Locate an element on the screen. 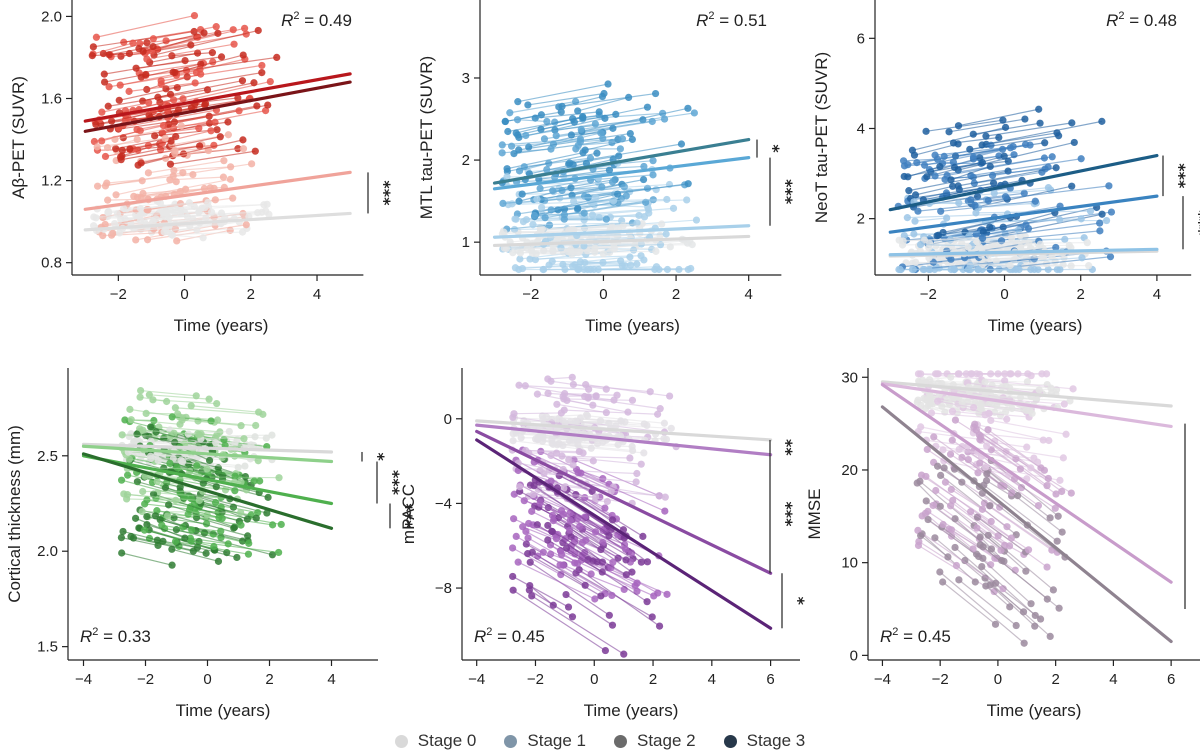  x-tick-label: −2 is located at coordinates (535, 679).